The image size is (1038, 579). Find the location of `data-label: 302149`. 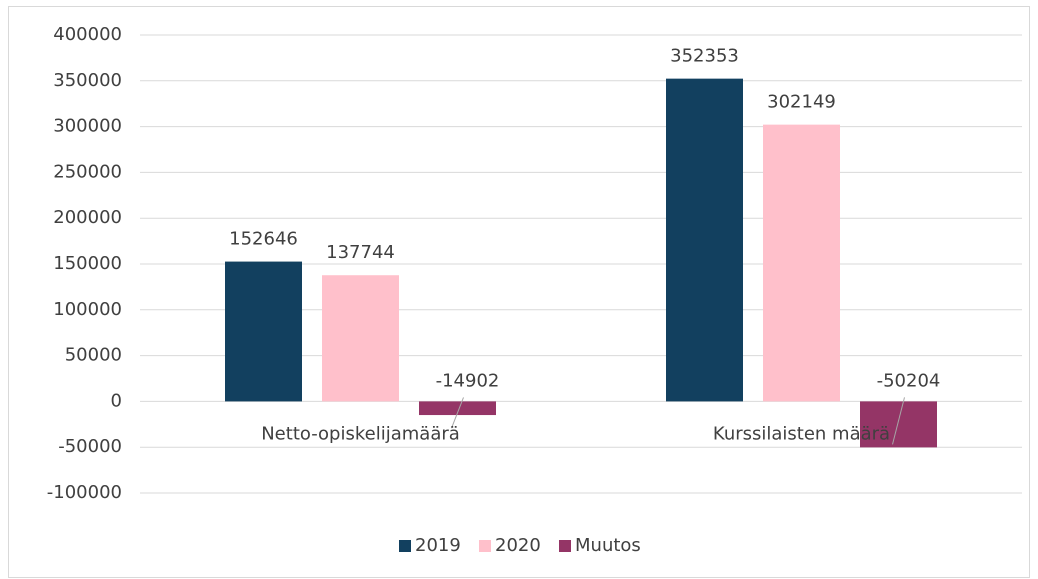

data-label: 302149 is located at coordinates (801, 102).